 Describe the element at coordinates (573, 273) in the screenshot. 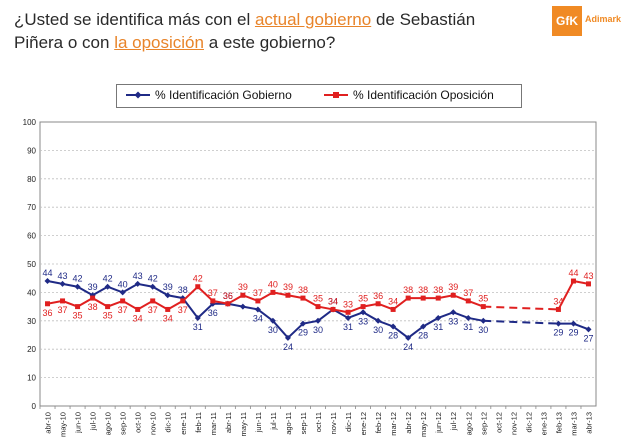

I see `oposicion-data-label-mar-13: 44` at that location.